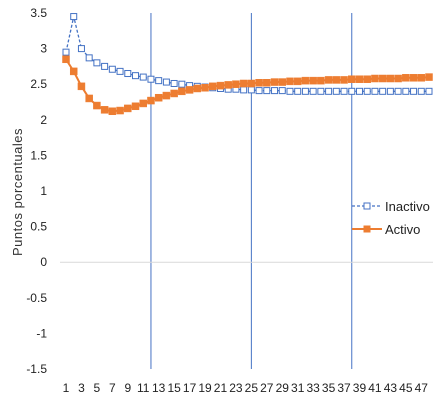  I want to click on y-tick-label: 0, so click(43, 262).